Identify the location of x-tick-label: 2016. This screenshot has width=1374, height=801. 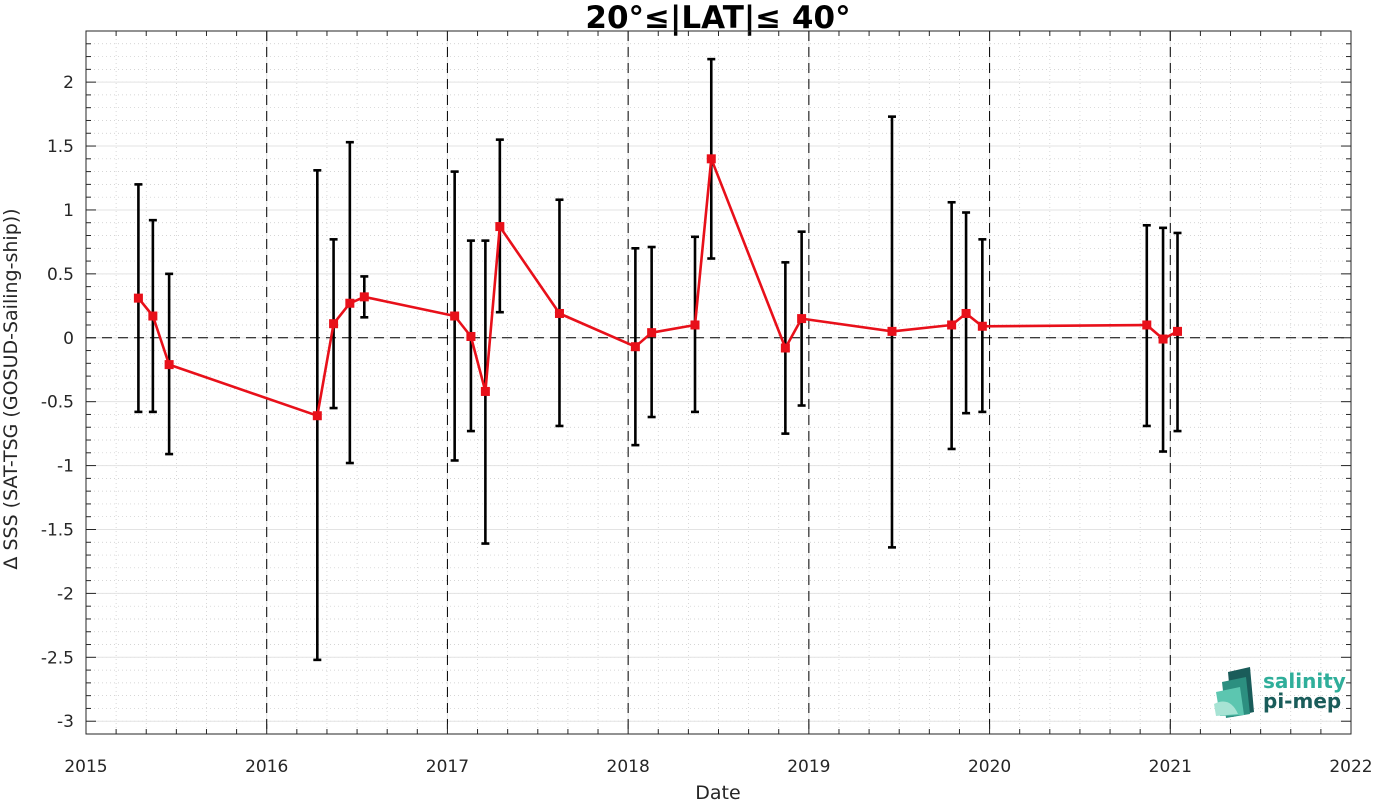
(266, 767).